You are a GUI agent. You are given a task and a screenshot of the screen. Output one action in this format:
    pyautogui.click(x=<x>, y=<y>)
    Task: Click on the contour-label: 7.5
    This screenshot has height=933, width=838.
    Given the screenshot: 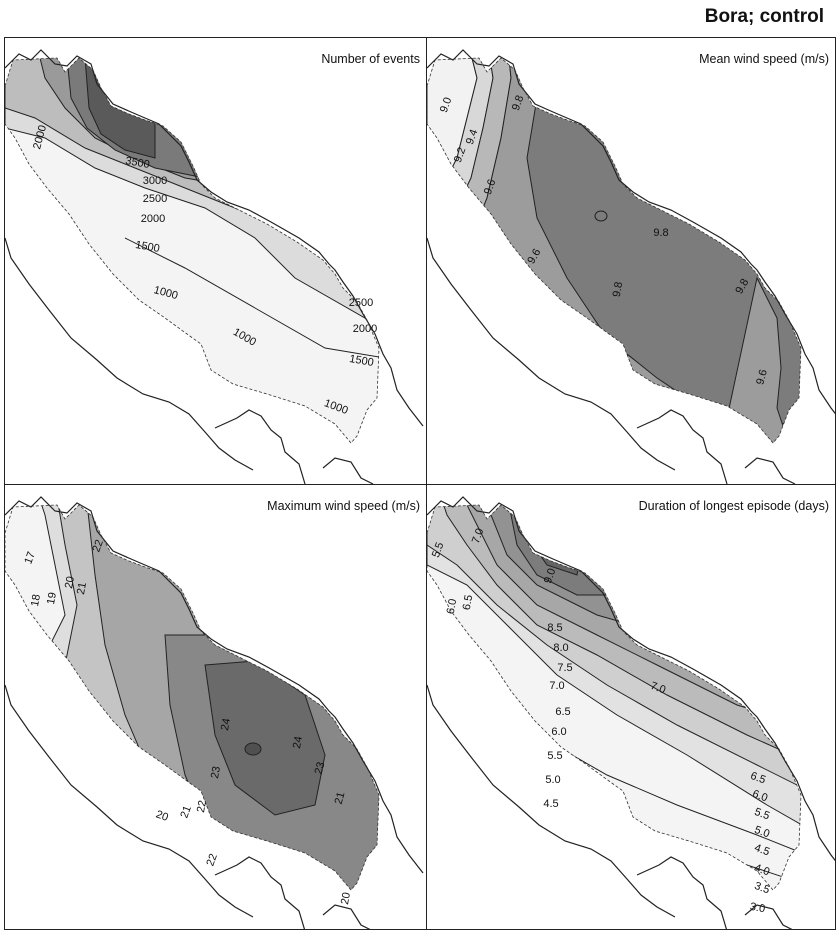 What is the action you would take?
    pyautogui.click(x=564, y=668)
    